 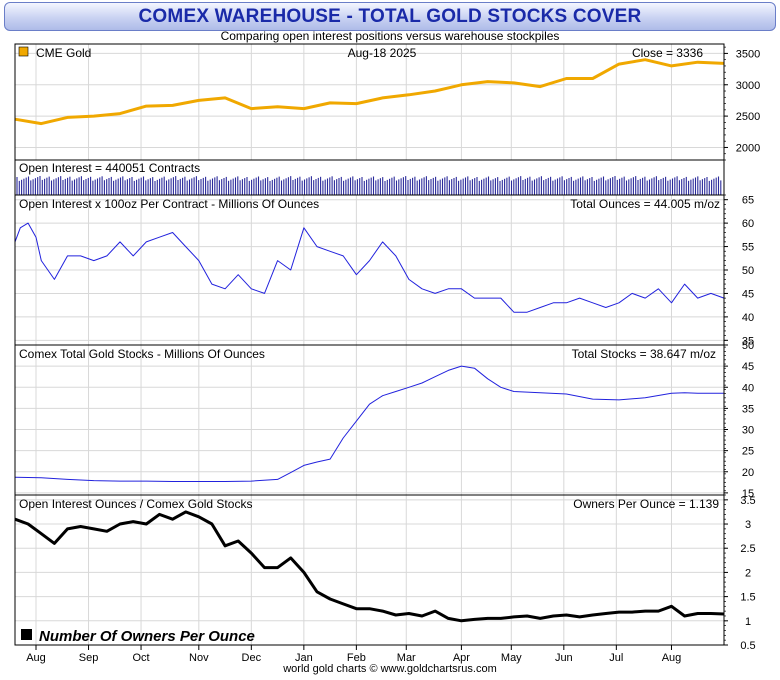 I want to click on legend-label-owners: Number Of Owners Per Ounce, so click(x=147, y=636).